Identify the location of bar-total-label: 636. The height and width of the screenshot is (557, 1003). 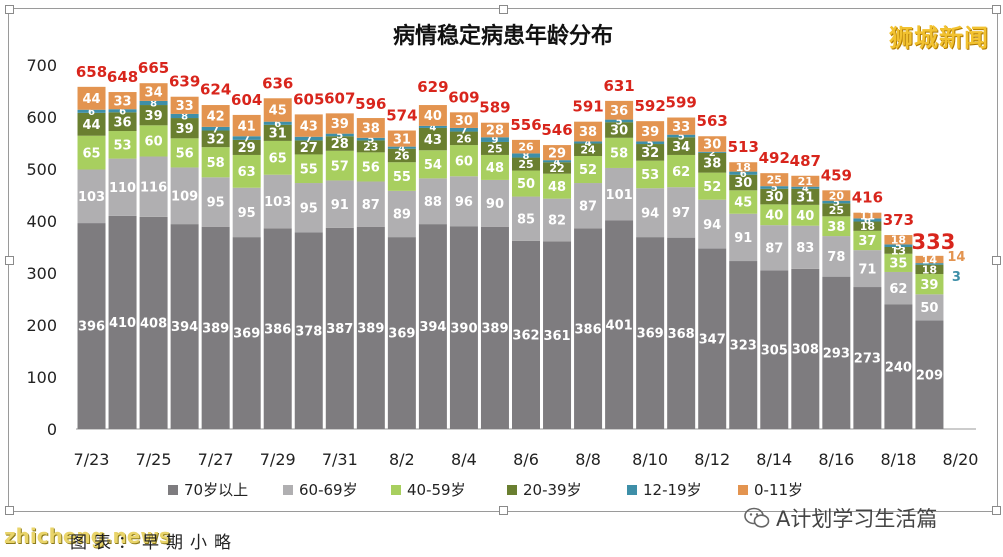
(277, 83).